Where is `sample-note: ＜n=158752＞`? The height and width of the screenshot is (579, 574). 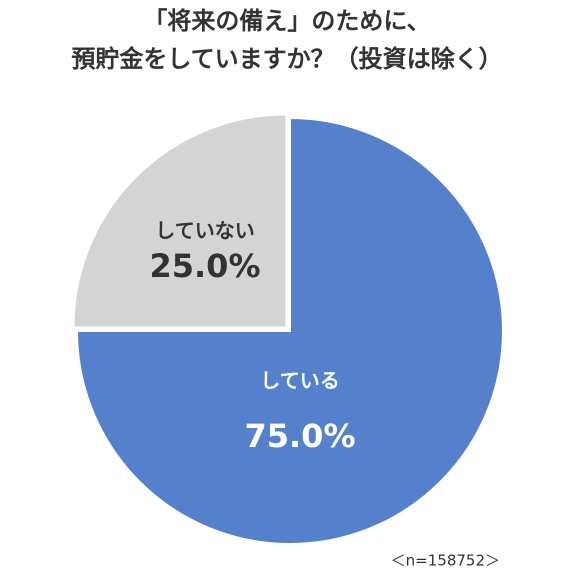 sample-note: ＜n=158752＞ is located at coordinates (445, 561).